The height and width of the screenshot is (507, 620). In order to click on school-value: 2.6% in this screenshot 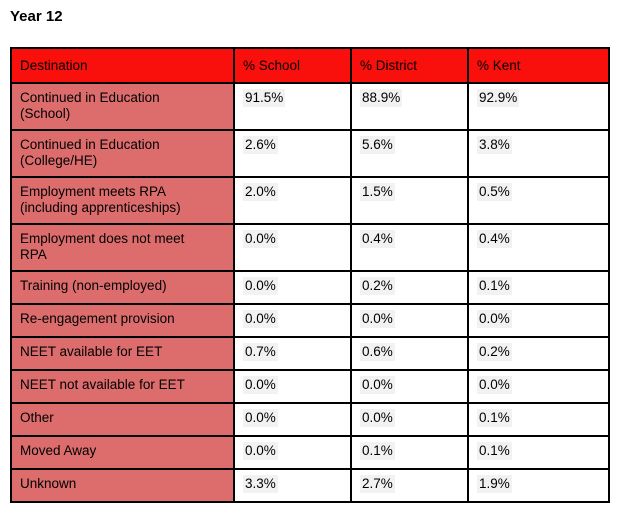, I will do `click(260, 145)`.